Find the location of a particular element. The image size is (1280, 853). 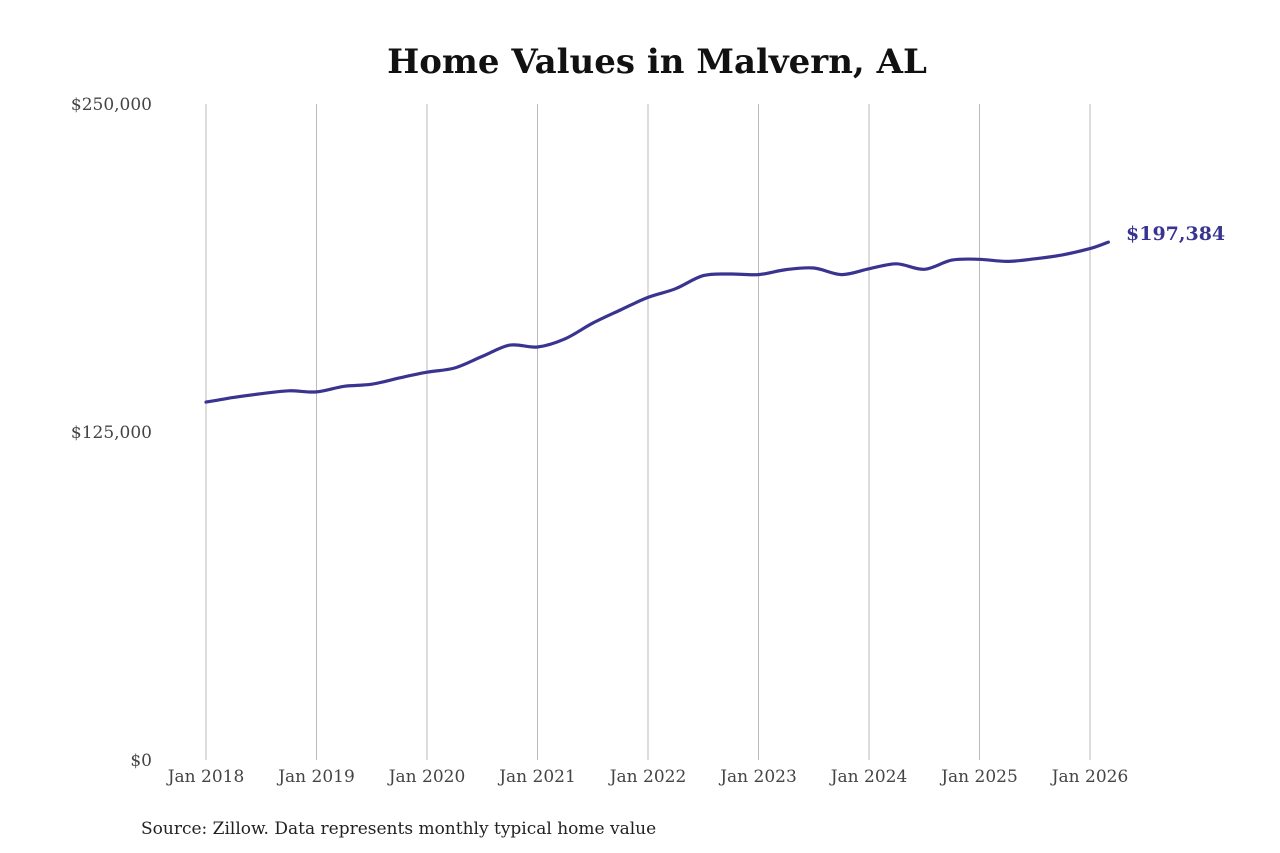

y-tick-label: $250,000 is located at coordinates (111, 105).